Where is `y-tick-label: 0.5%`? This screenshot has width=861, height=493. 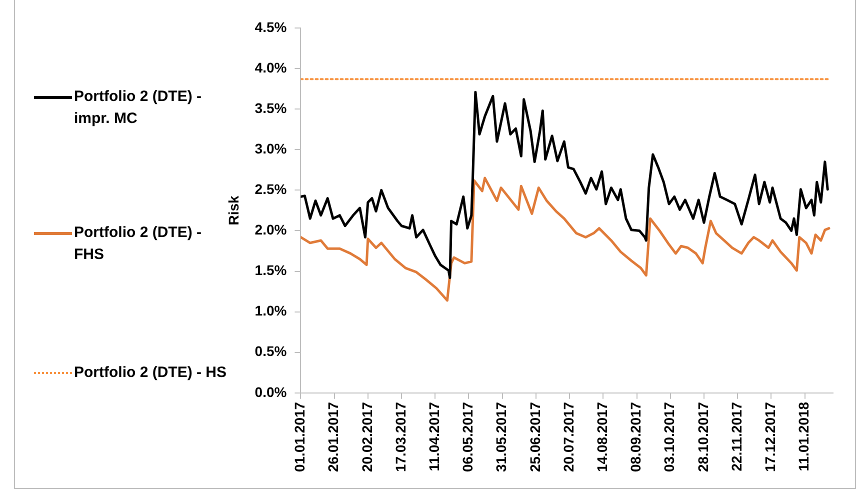
y-tick-label: 0.5% is located at coordinates (271, 351).